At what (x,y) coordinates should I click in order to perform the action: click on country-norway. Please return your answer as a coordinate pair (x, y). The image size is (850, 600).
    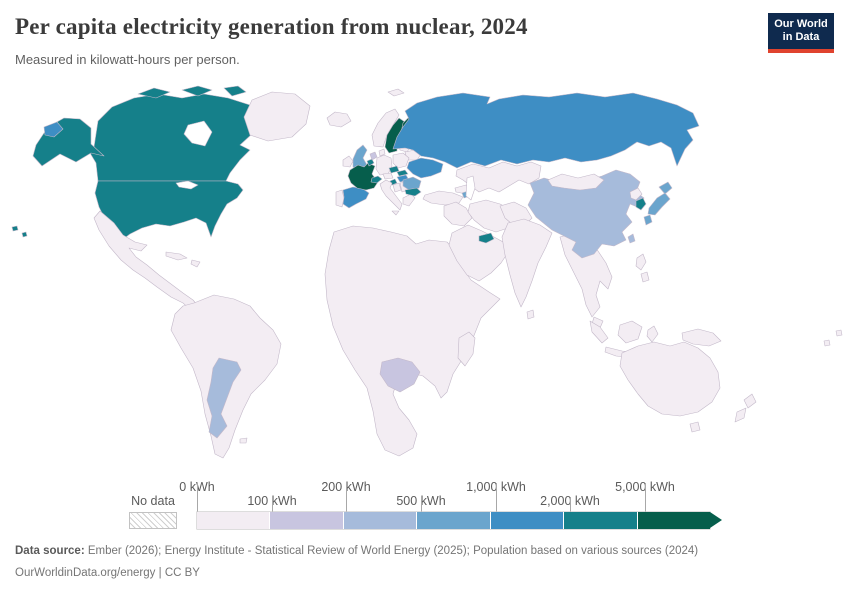
    Looking at the image, I should click on (385, 128).